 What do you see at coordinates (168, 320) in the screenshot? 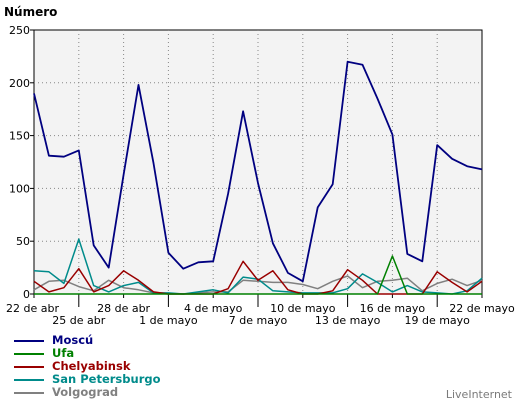
I see `x-tick-label: 1 de mayo` at bounding box center [168, 320].